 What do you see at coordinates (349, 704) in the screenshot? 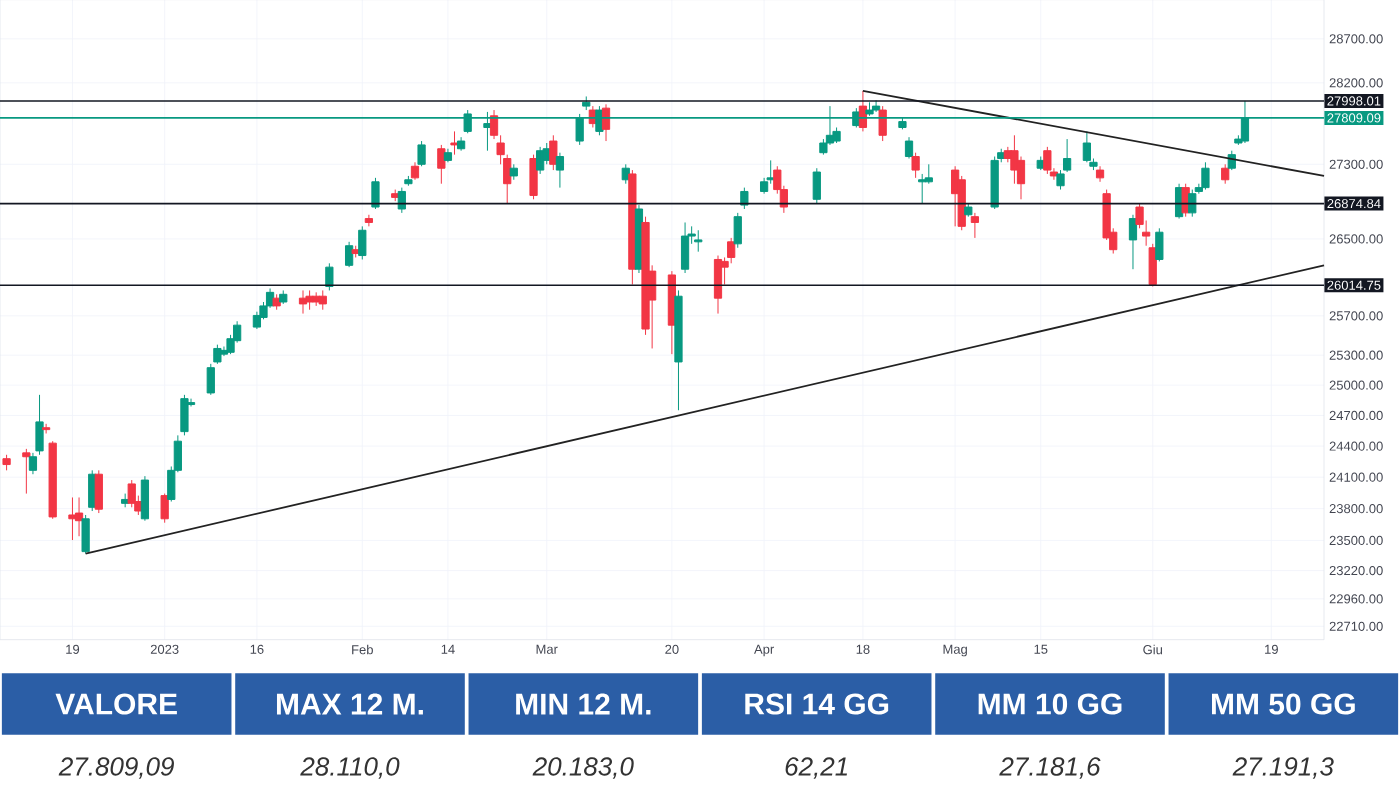
I see `category-label: MAX 12 M.` at bounding box center [349, 704].